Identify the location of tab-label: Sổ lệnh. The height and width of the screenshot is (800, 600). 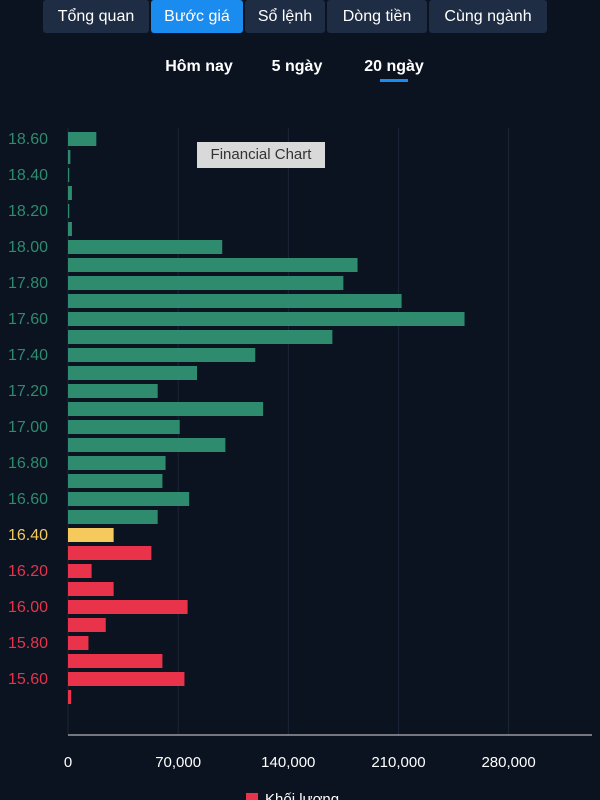
(285, 16).